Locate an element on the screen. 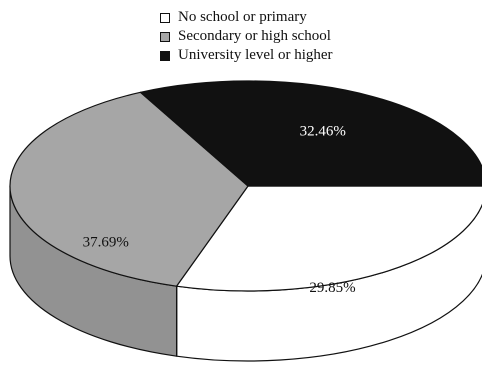 The height and width of the screenshot is (366, 482). legend-swatch-university is located at coordinates (165, 55).